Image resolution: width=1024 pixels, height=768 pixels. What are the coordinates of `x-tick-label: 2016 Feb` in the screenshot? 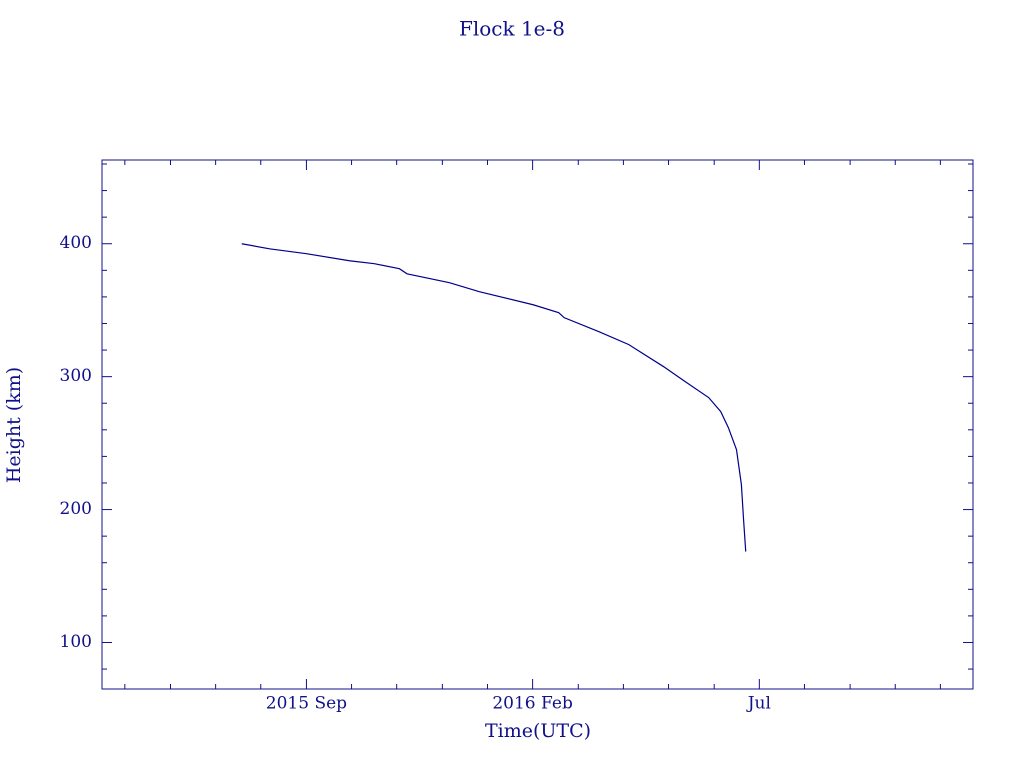 It's located at (532, 704).